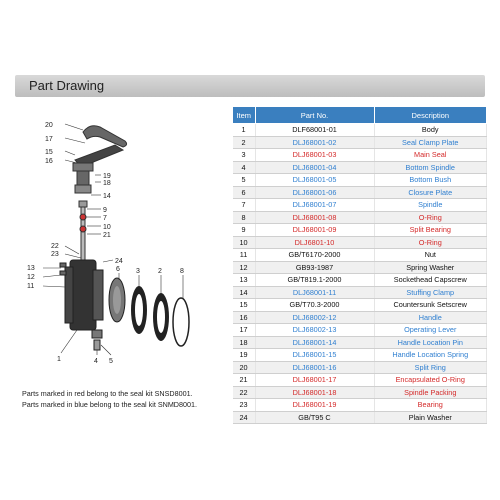  What do you see at coordinates (315, 367) in the screenshot?
I see `row-part-no: DLJ68001-16` at bounding box center [315, 367].